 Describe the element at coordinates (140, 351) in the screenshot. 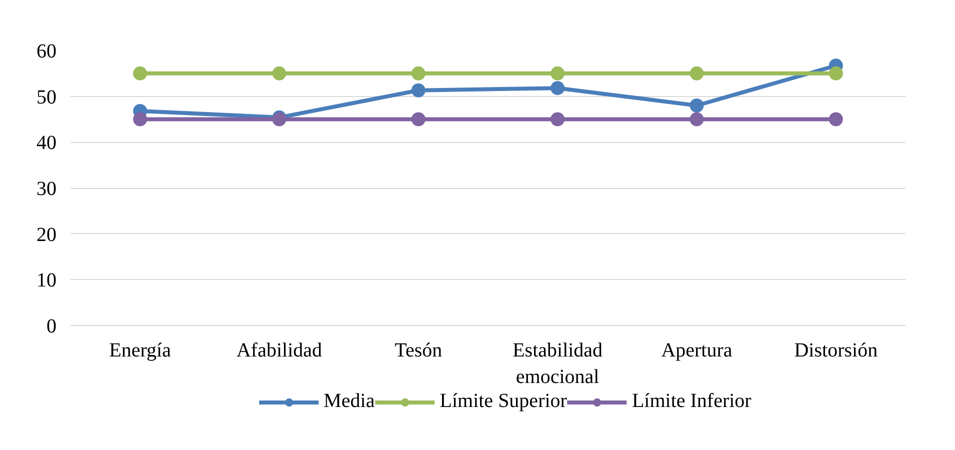

I see `x-tick-label: Energía` at that location.